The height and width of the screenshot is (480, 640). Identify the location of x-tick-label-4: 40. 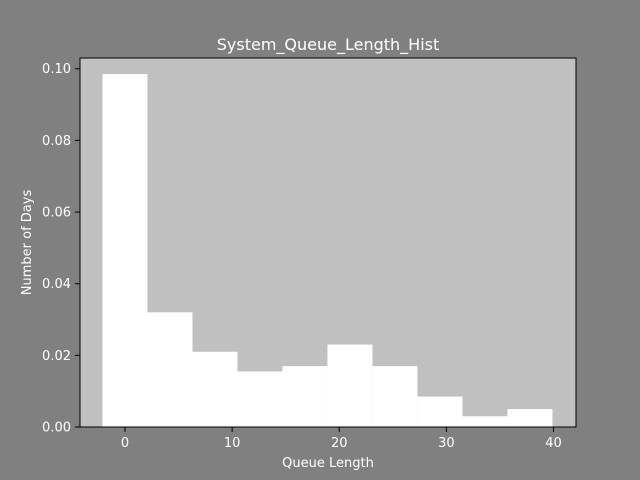
(553, 443).